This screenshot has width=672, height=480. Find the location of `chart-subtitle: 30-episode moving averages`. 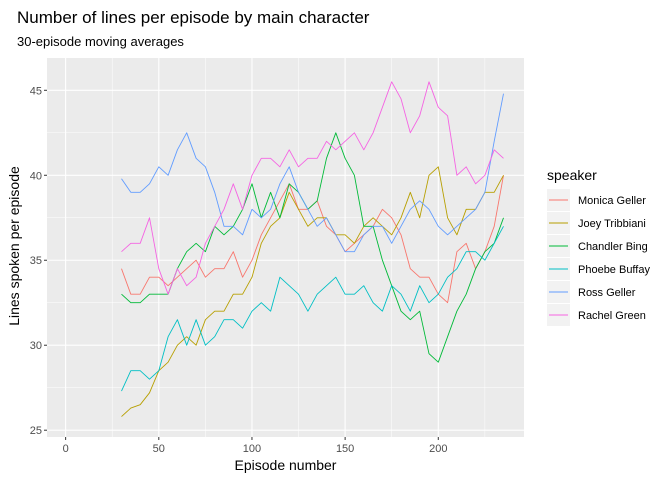

chart-subtitle: 30-episode moving averages is located at coordinates (100, 41).